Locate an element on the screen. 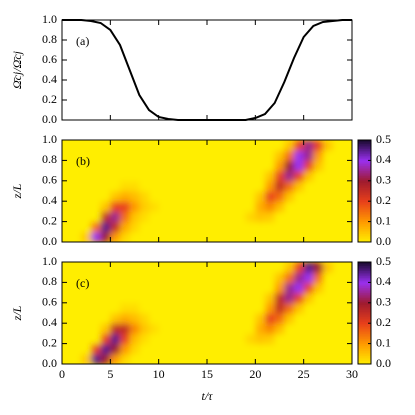 This screenshot has width=415, height=415. panel-label: (c) is located at coordinates (82, 283).